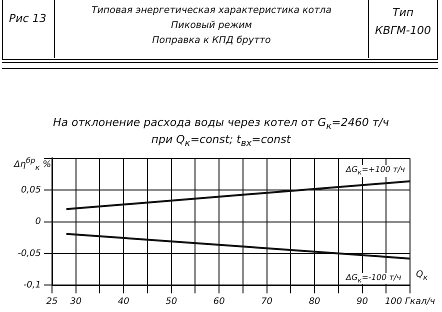  Describe the element at coordinates (403, 13) in the screenshot. I see `text: Тип` at that location.